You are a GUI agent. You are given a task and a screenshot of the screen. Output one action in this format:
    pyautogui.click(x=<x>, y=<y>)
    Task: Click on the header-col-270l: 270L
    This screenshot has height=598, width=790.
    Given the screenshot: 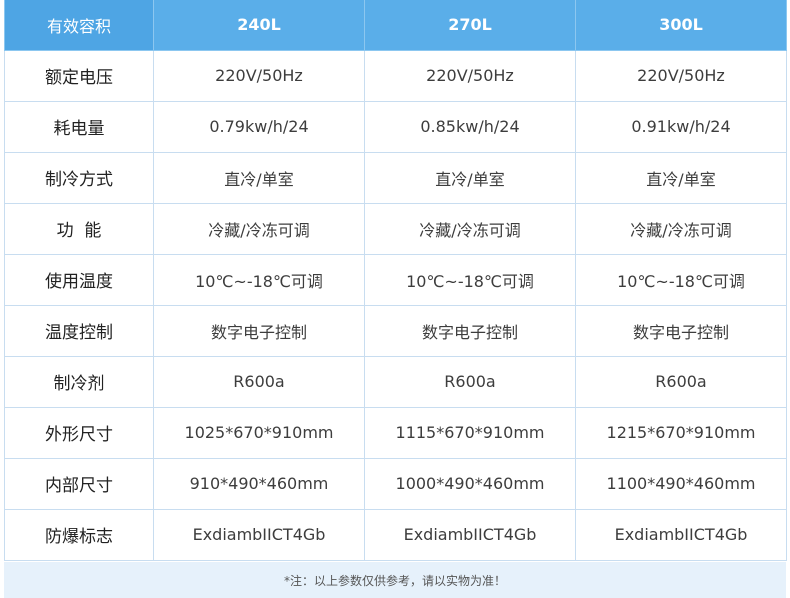 What is the action you would take?
    pyautogui.click(x=470, y=25)
    